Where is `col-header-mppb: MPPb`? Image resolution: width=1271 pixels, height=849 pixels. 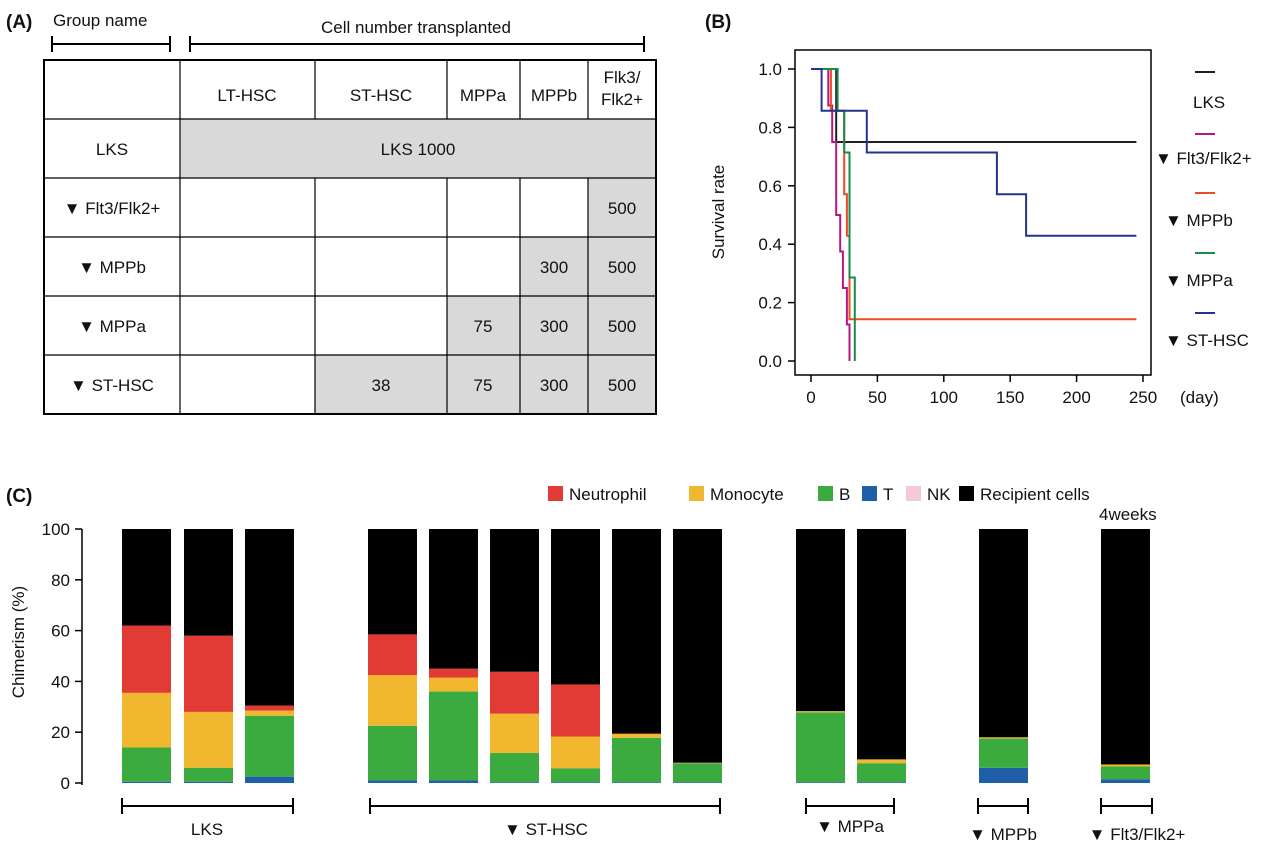
col-header-mppb: MPPb is located at coordinates (554, 95).